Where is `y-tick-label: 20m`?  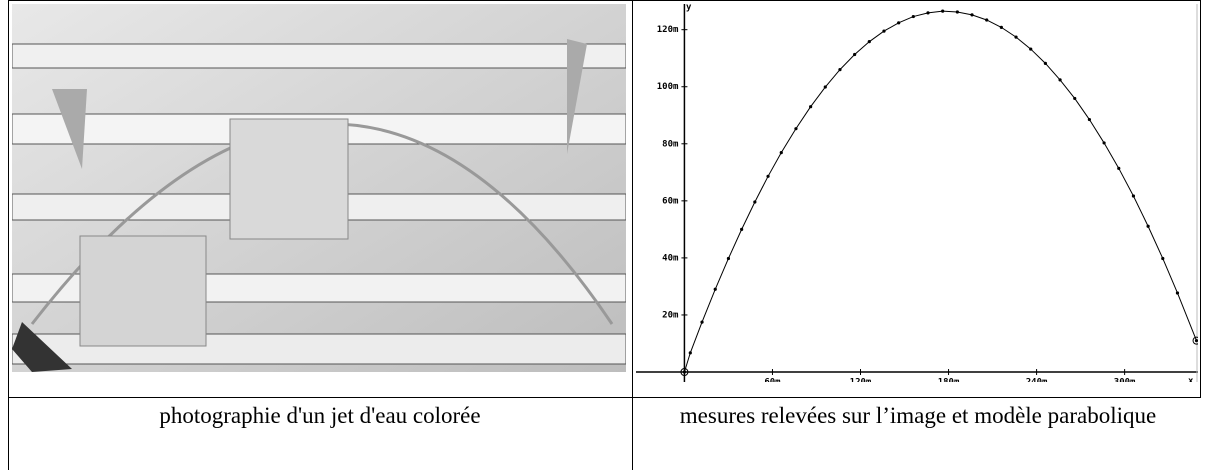 y-tick-label: 20m is located at coordinates (670, 315).